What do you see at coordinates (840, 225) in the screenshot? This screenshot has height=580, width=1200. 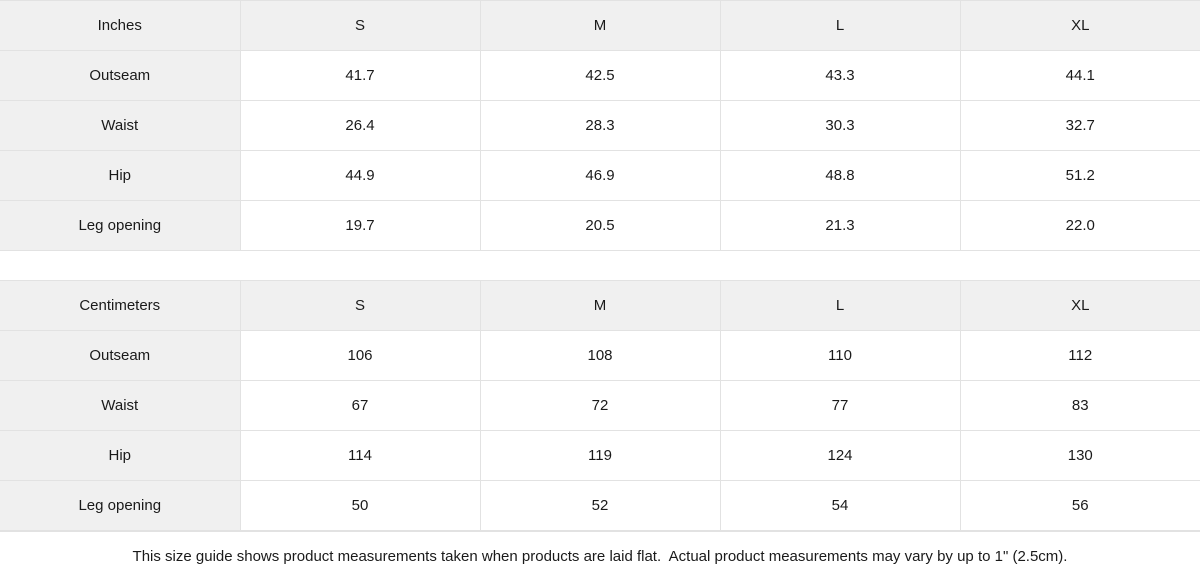 I see `cell-leg-opening-l: 21.3` at bounding box center [840, 225].